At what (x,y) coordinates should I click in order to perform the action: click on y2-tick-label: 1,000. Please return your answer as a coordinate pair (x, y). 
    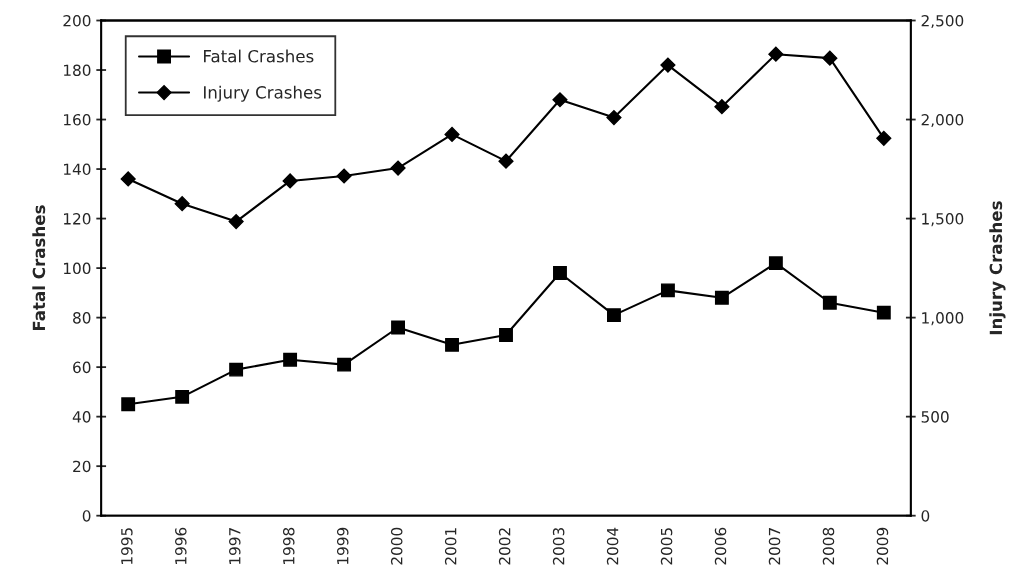
    Looking at the image, I should click on (943, 319).